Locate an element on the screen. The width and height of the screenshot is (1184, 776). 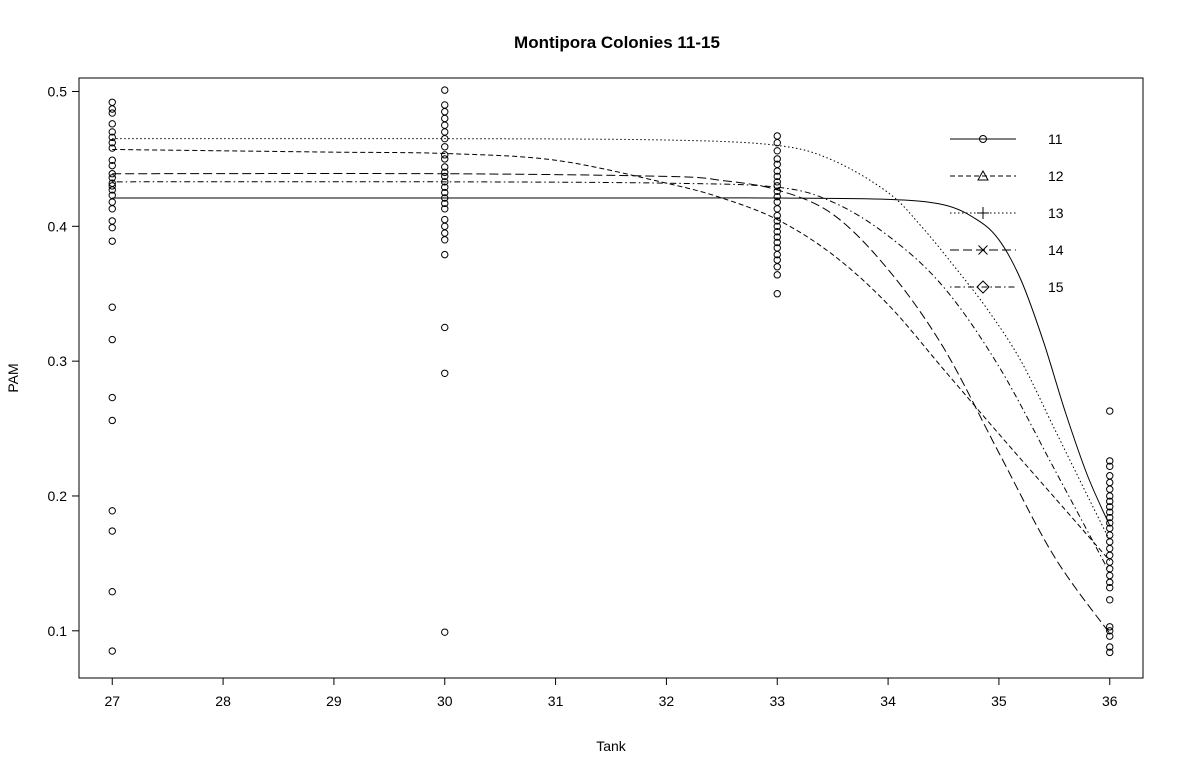
x-tick-label: 35 is located at coordinates (999, 701).